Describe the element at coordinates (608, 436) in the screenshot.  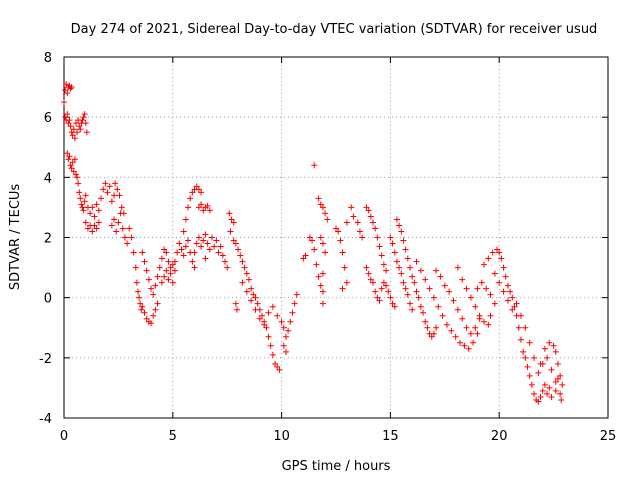
I see `x-tick-label: 25` at that location.